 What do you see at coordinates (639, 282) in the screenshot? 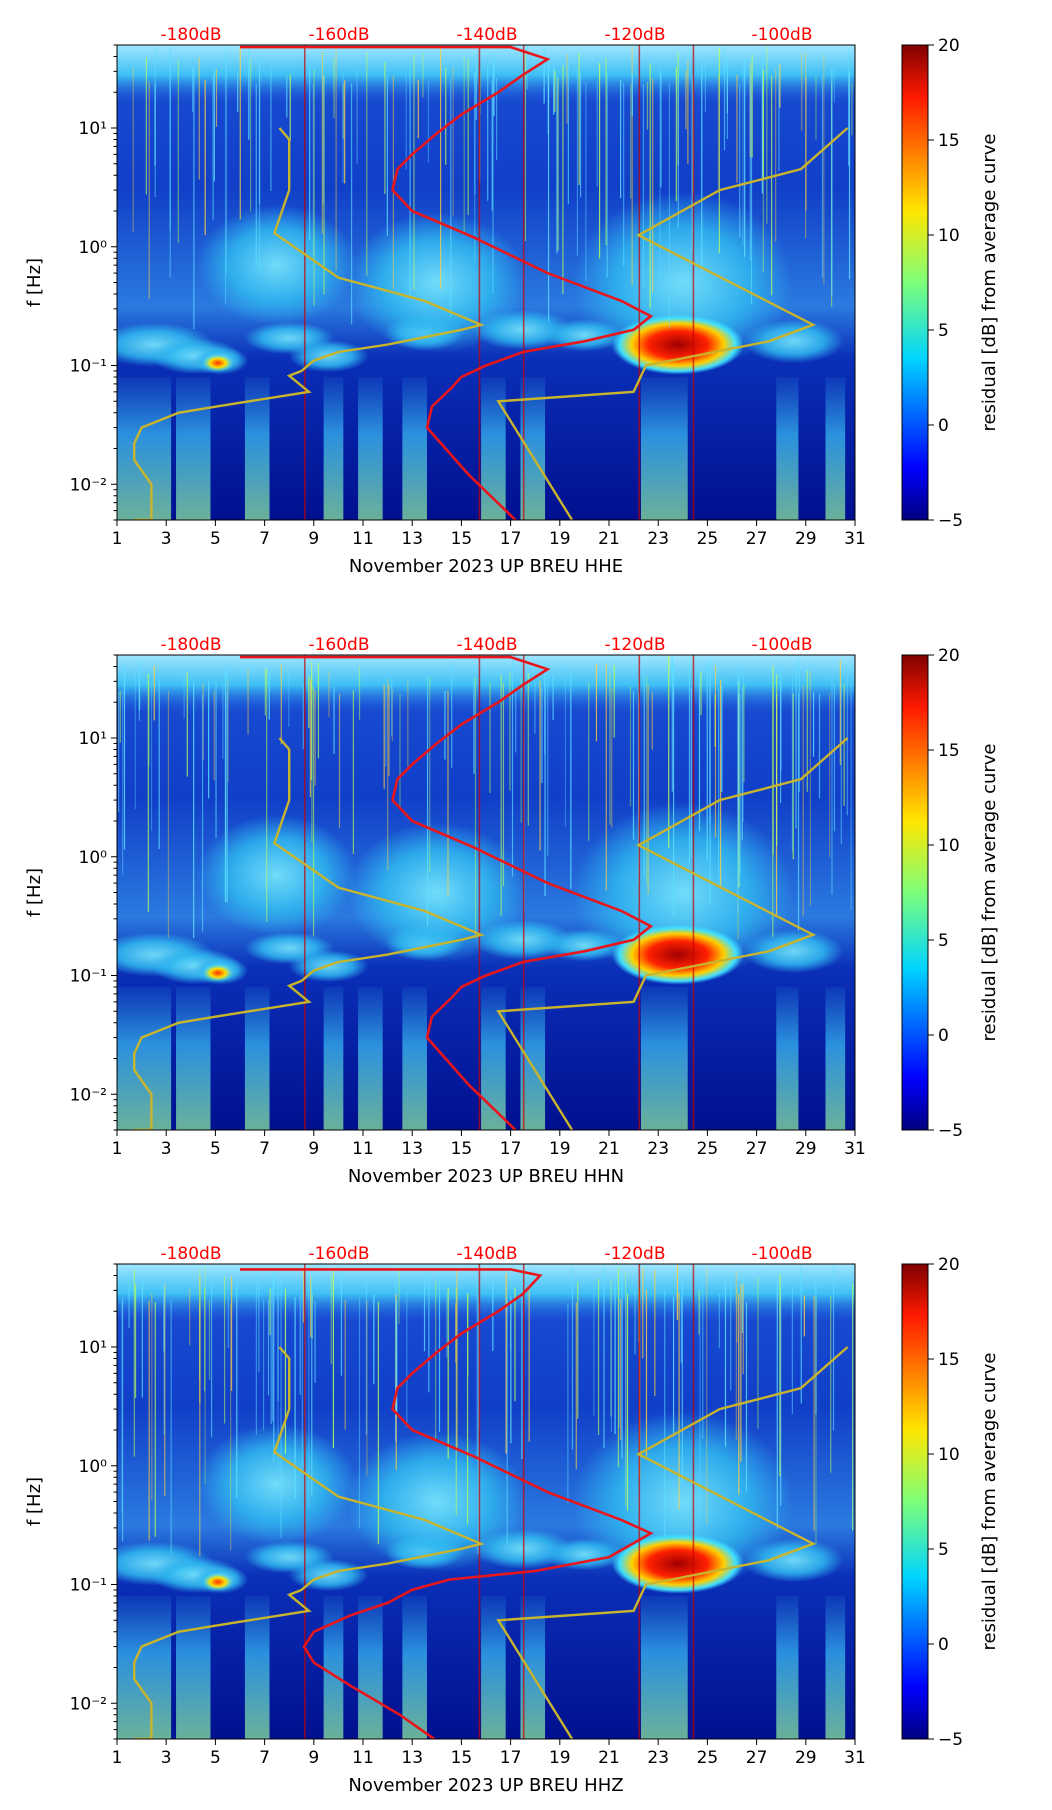
I see `event-line` at bounding box center [639, 282].